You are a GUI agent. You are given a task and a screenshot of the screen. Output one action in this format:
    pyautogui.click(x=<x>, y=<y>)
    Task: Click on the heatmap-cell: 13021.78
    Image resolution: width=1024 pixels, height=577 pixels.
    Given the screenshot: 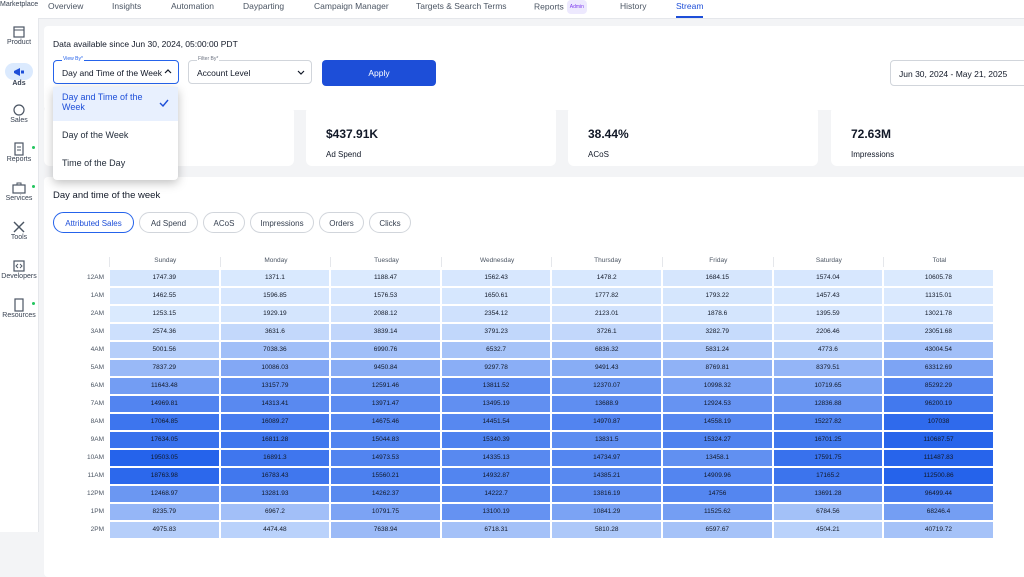 What is the action you would take?
    pyautogui.click(x=938, y=314)
    